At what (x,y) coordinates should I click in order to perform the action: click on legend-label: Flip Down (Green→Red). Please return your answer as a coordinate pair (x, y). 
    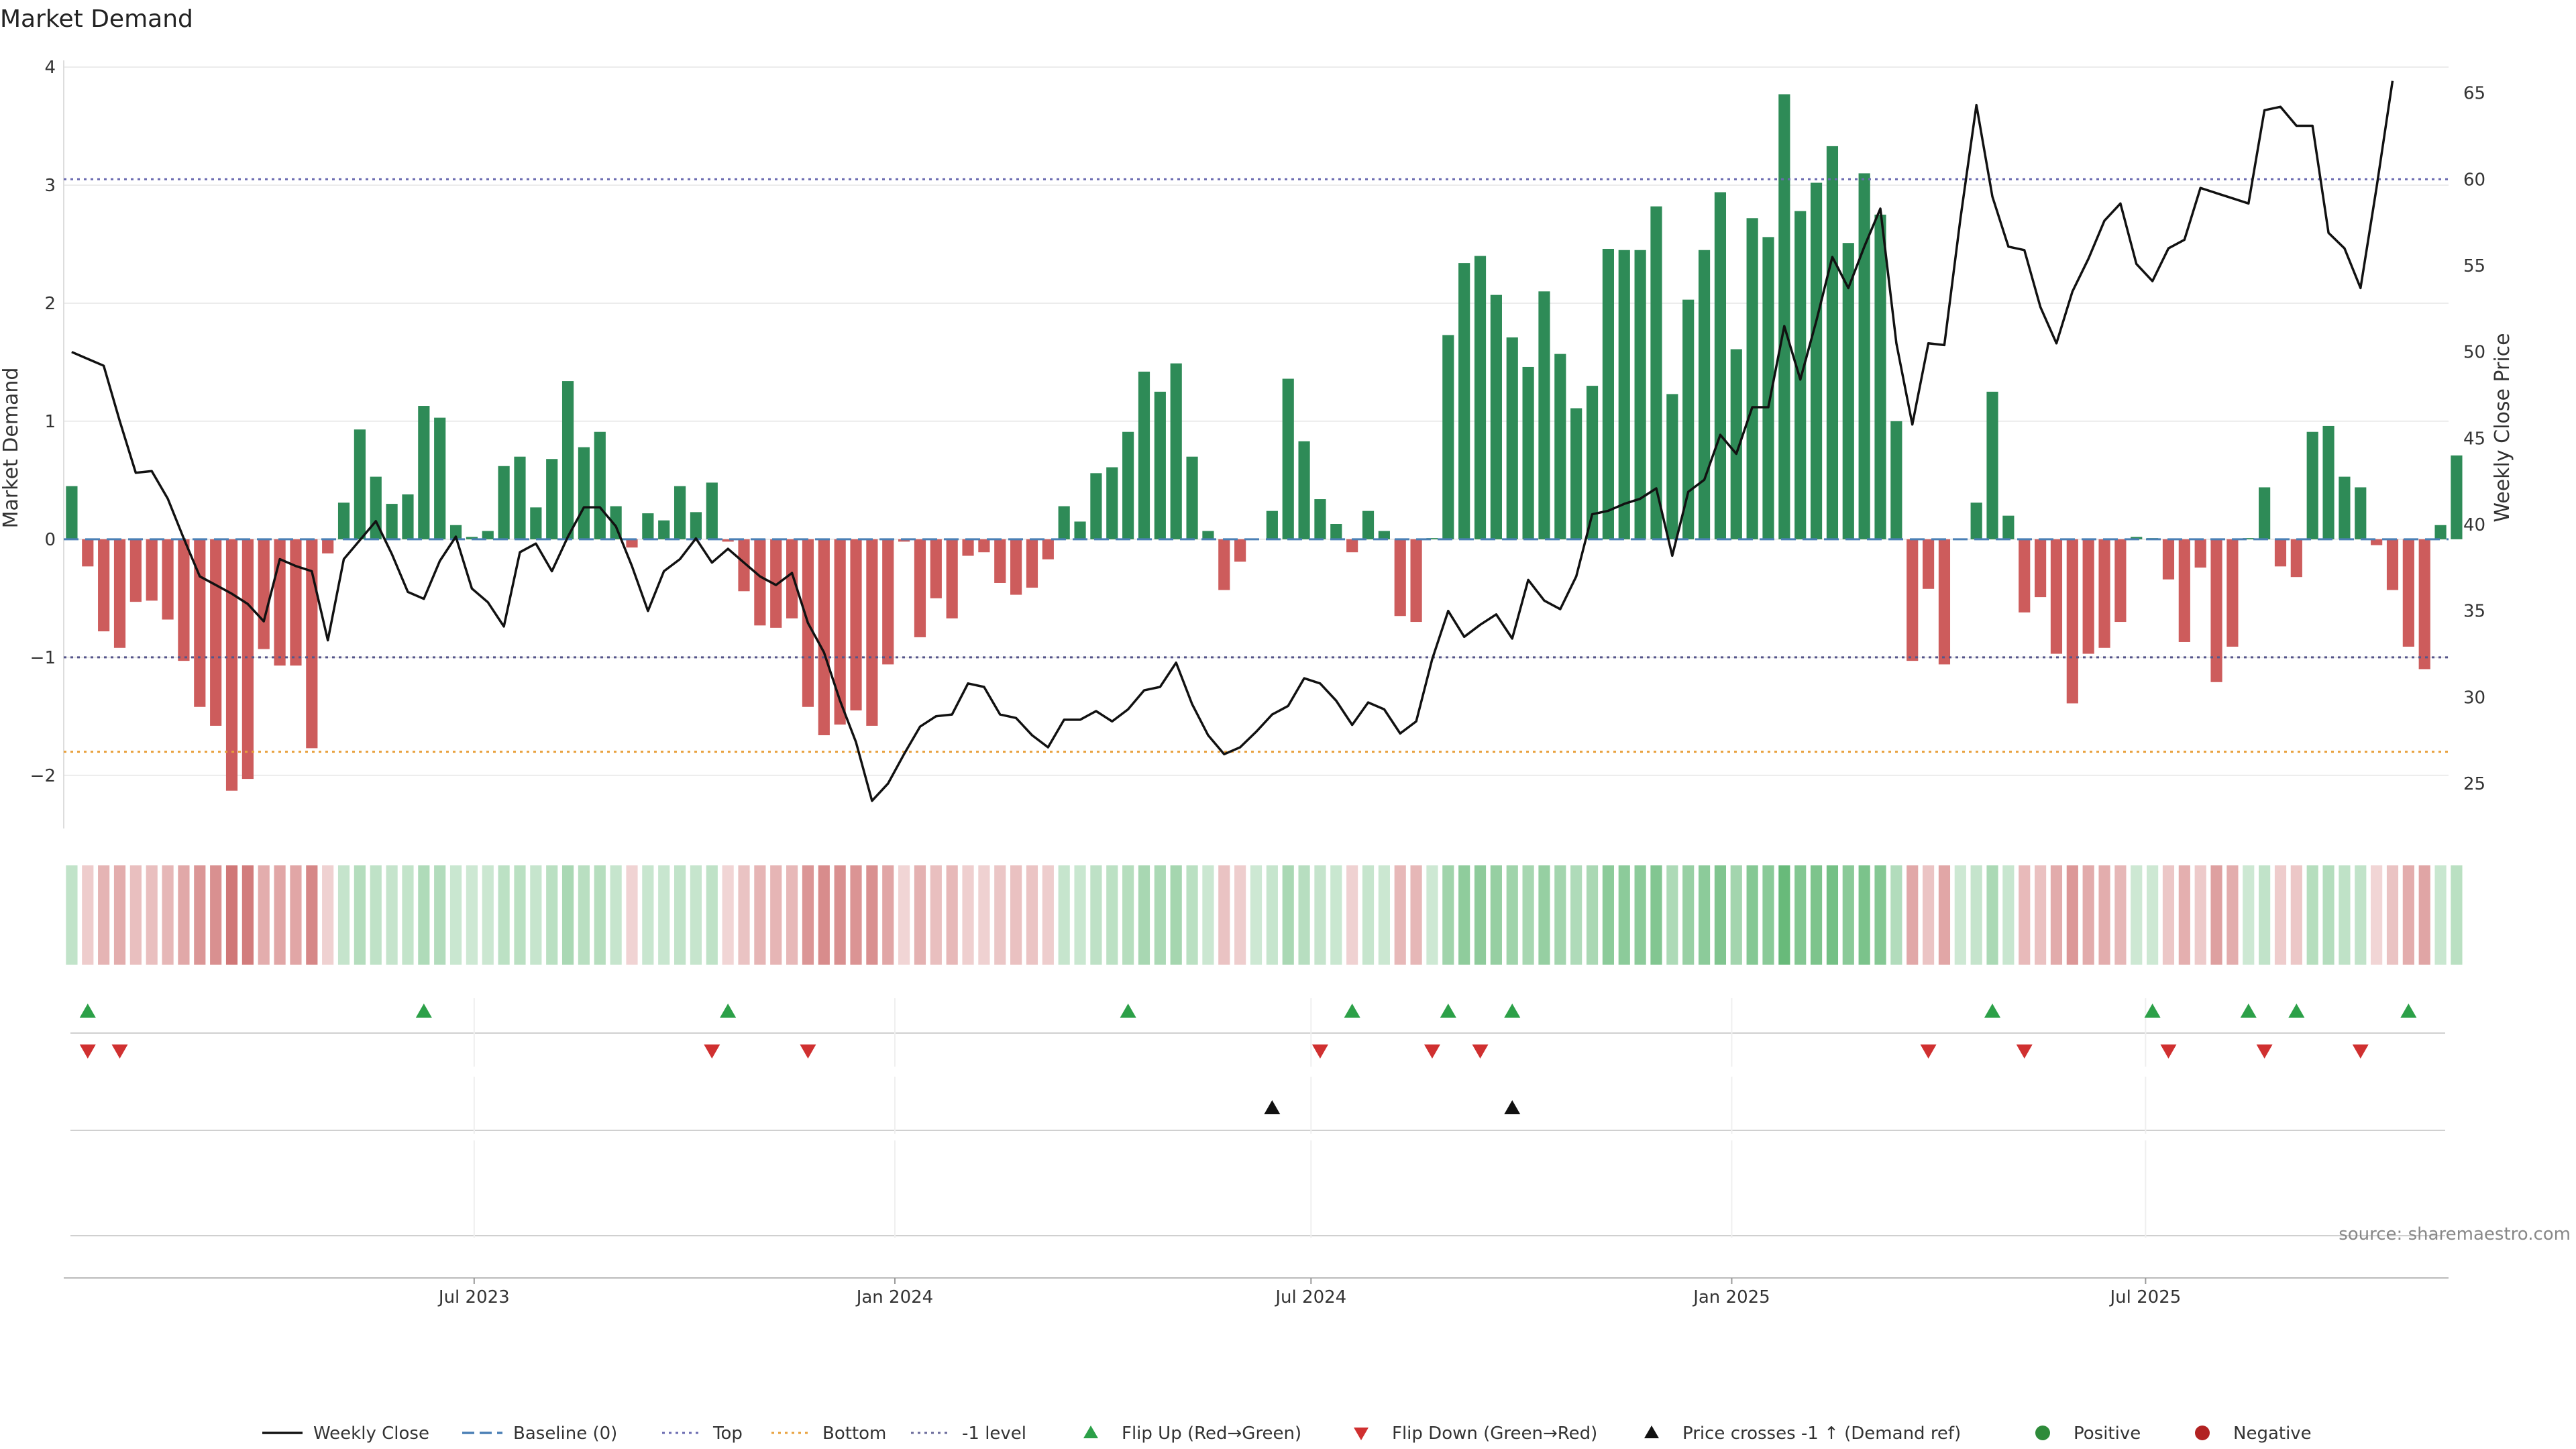
    Looking at the image, I should click on (1494, 1434).